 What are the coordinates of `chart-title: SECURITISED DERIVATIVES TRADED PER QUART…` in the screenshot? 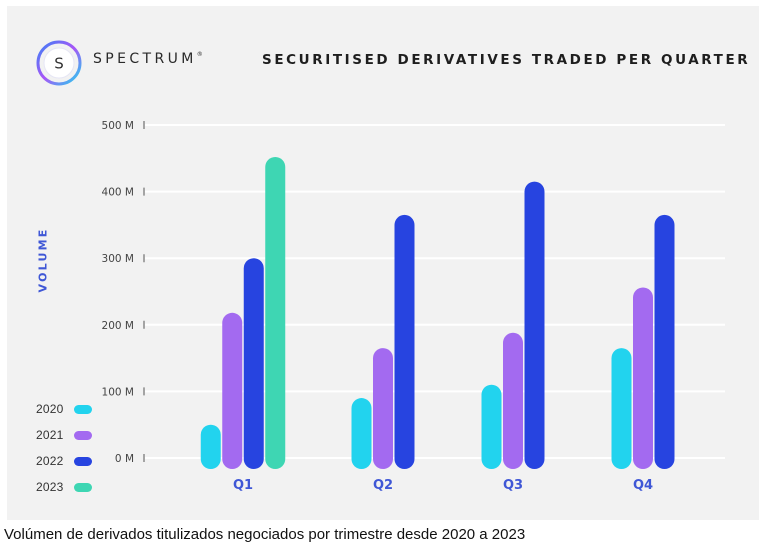 It's located at (506, 60).